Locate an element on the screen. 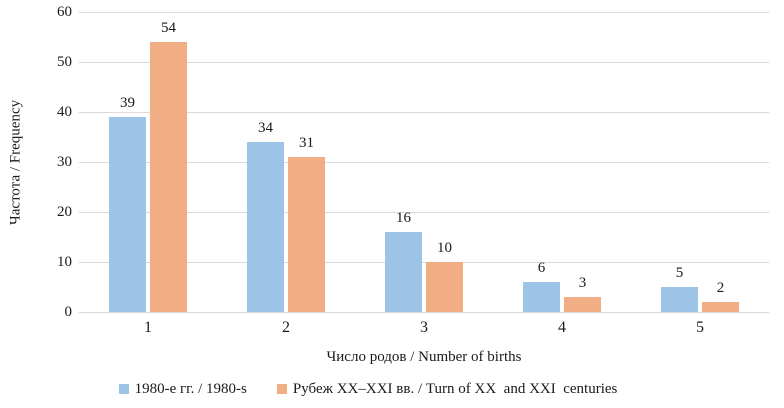 This screenshot has width=784, height=408. bar-group-3: 16 10 is located at coordinates (424, 162).